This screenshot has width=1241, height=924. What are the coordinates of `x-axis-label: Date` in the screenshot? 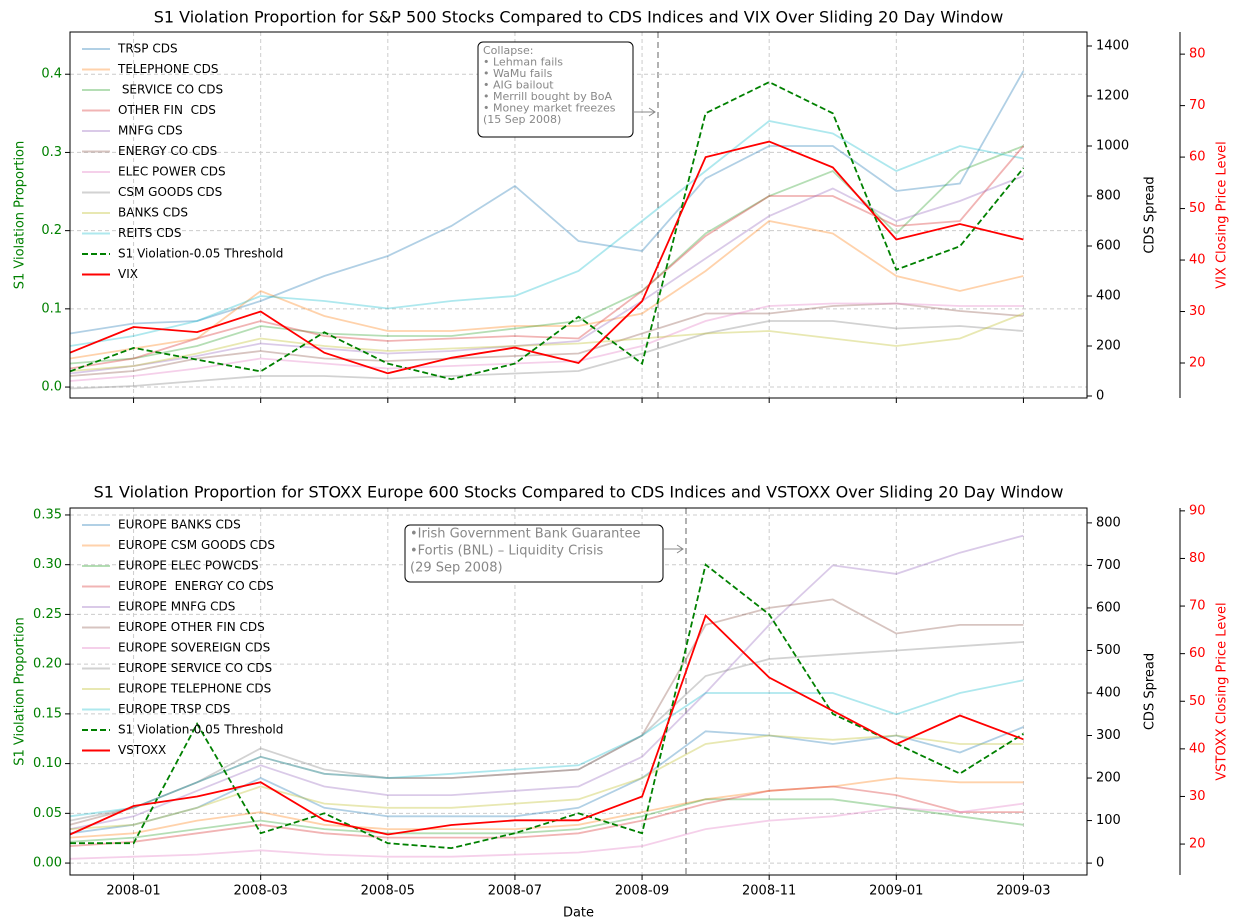 It's located at (578, 913).